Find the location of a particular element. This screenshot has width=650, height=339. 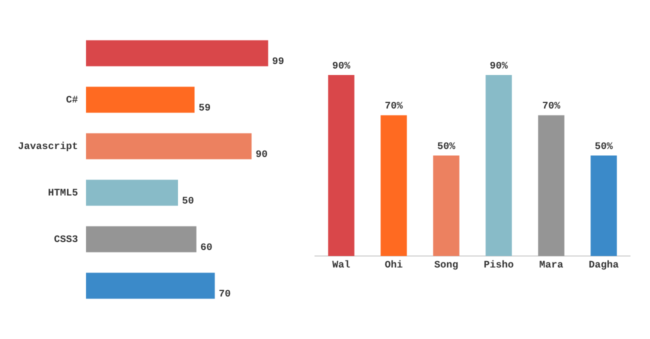

x-tick-label: Song is located at coordinates (446, 266).